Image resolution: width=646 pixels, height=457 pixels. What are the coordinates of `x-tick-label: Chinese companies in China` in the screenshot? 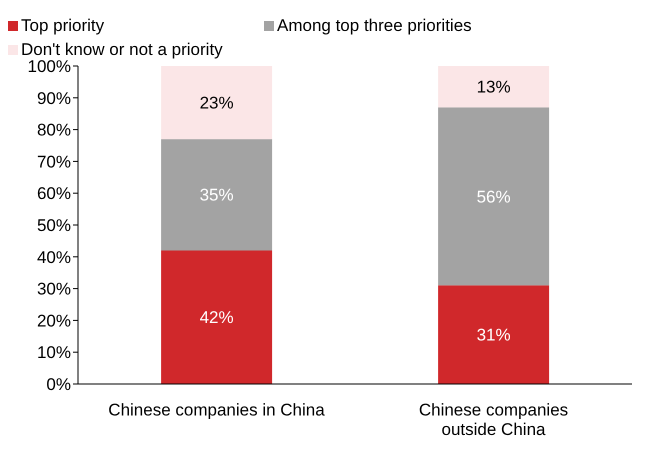 It's located at (217, 410).